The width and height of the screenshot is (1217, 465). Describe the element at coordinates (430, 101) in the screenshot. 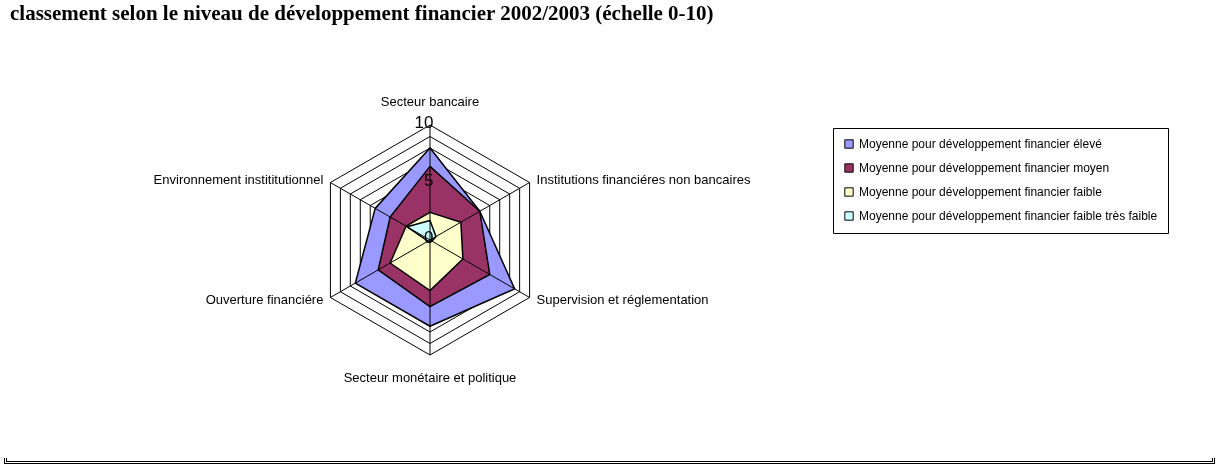

I see `spoke-label: Secteur bancaire` at that location.